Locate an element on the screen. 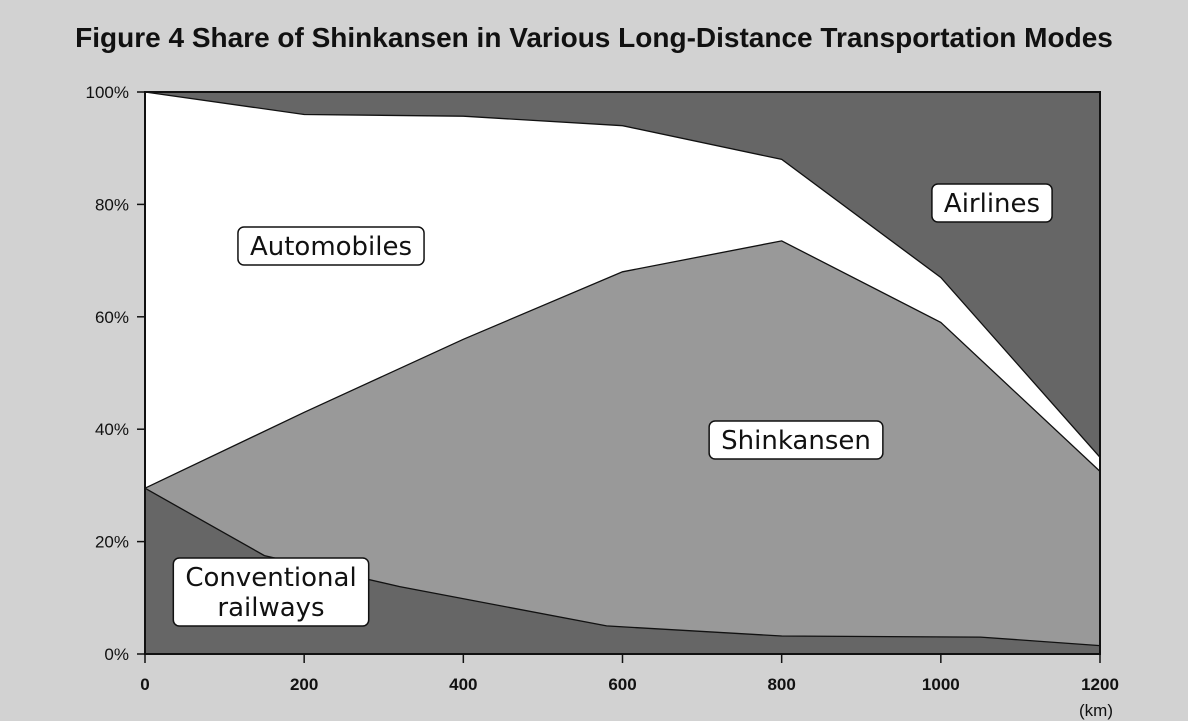 This screenshot has height=721, width=1188. x-tick-label: 1000 is located at coordinates (941, 684).